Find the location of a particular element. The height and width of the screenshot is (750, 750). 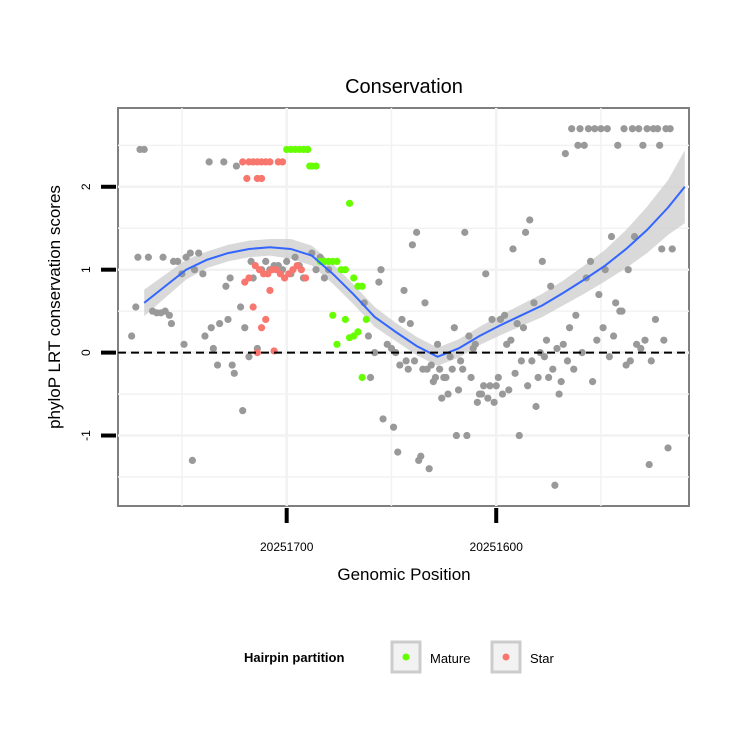

y-tick-label: -1 is located at coordinates (86, 435).